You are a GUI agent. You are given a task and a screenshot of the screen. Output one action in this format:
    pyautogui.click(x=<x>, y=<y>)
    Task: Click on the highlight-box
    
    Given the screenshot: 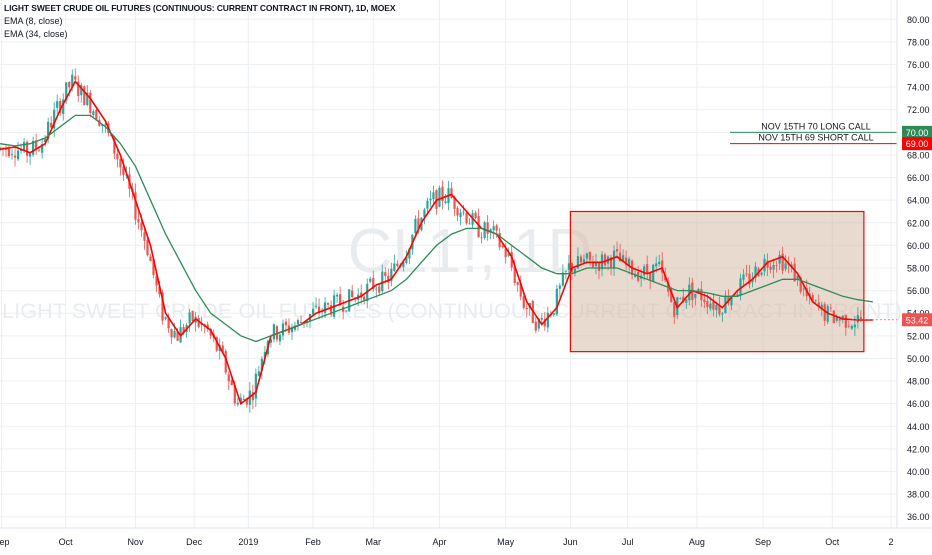 What is the action you would take?
    pyautogui.click(x=717, y=281)
    